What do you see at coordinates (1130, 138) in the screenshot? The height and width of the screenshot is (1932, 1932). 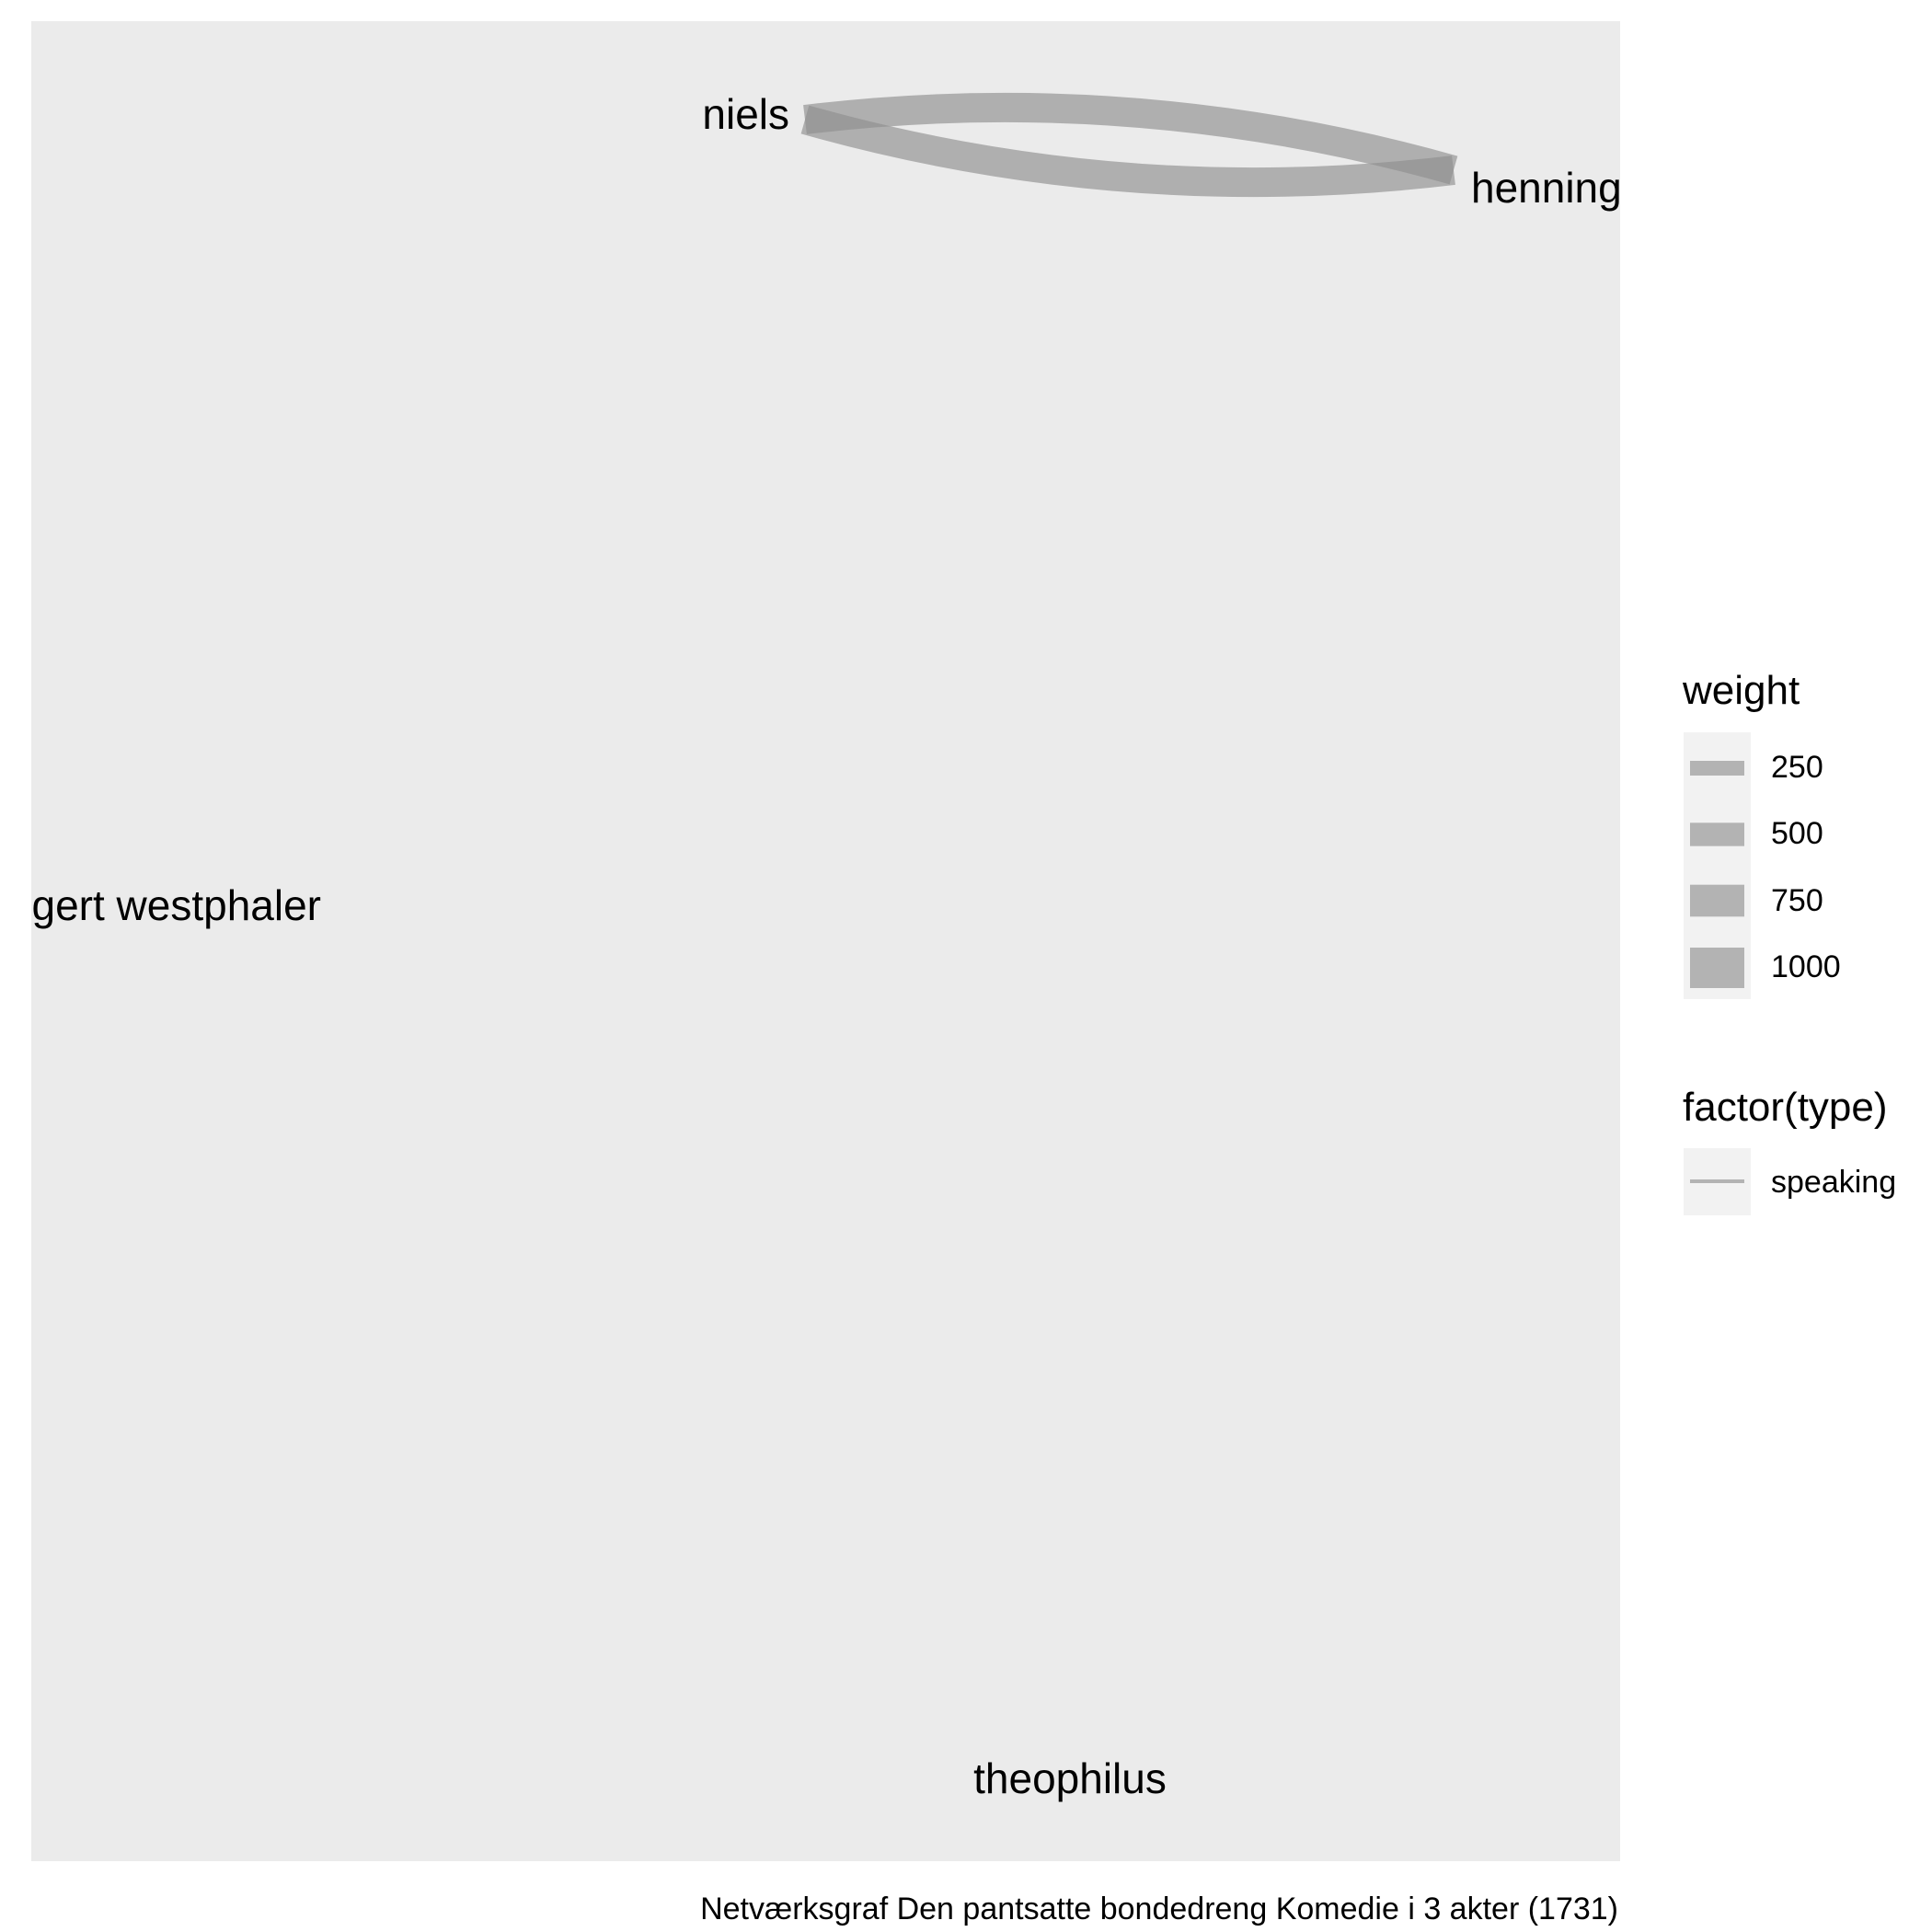 I see `edge-henning-niels` at bounding box center [1130, 138].